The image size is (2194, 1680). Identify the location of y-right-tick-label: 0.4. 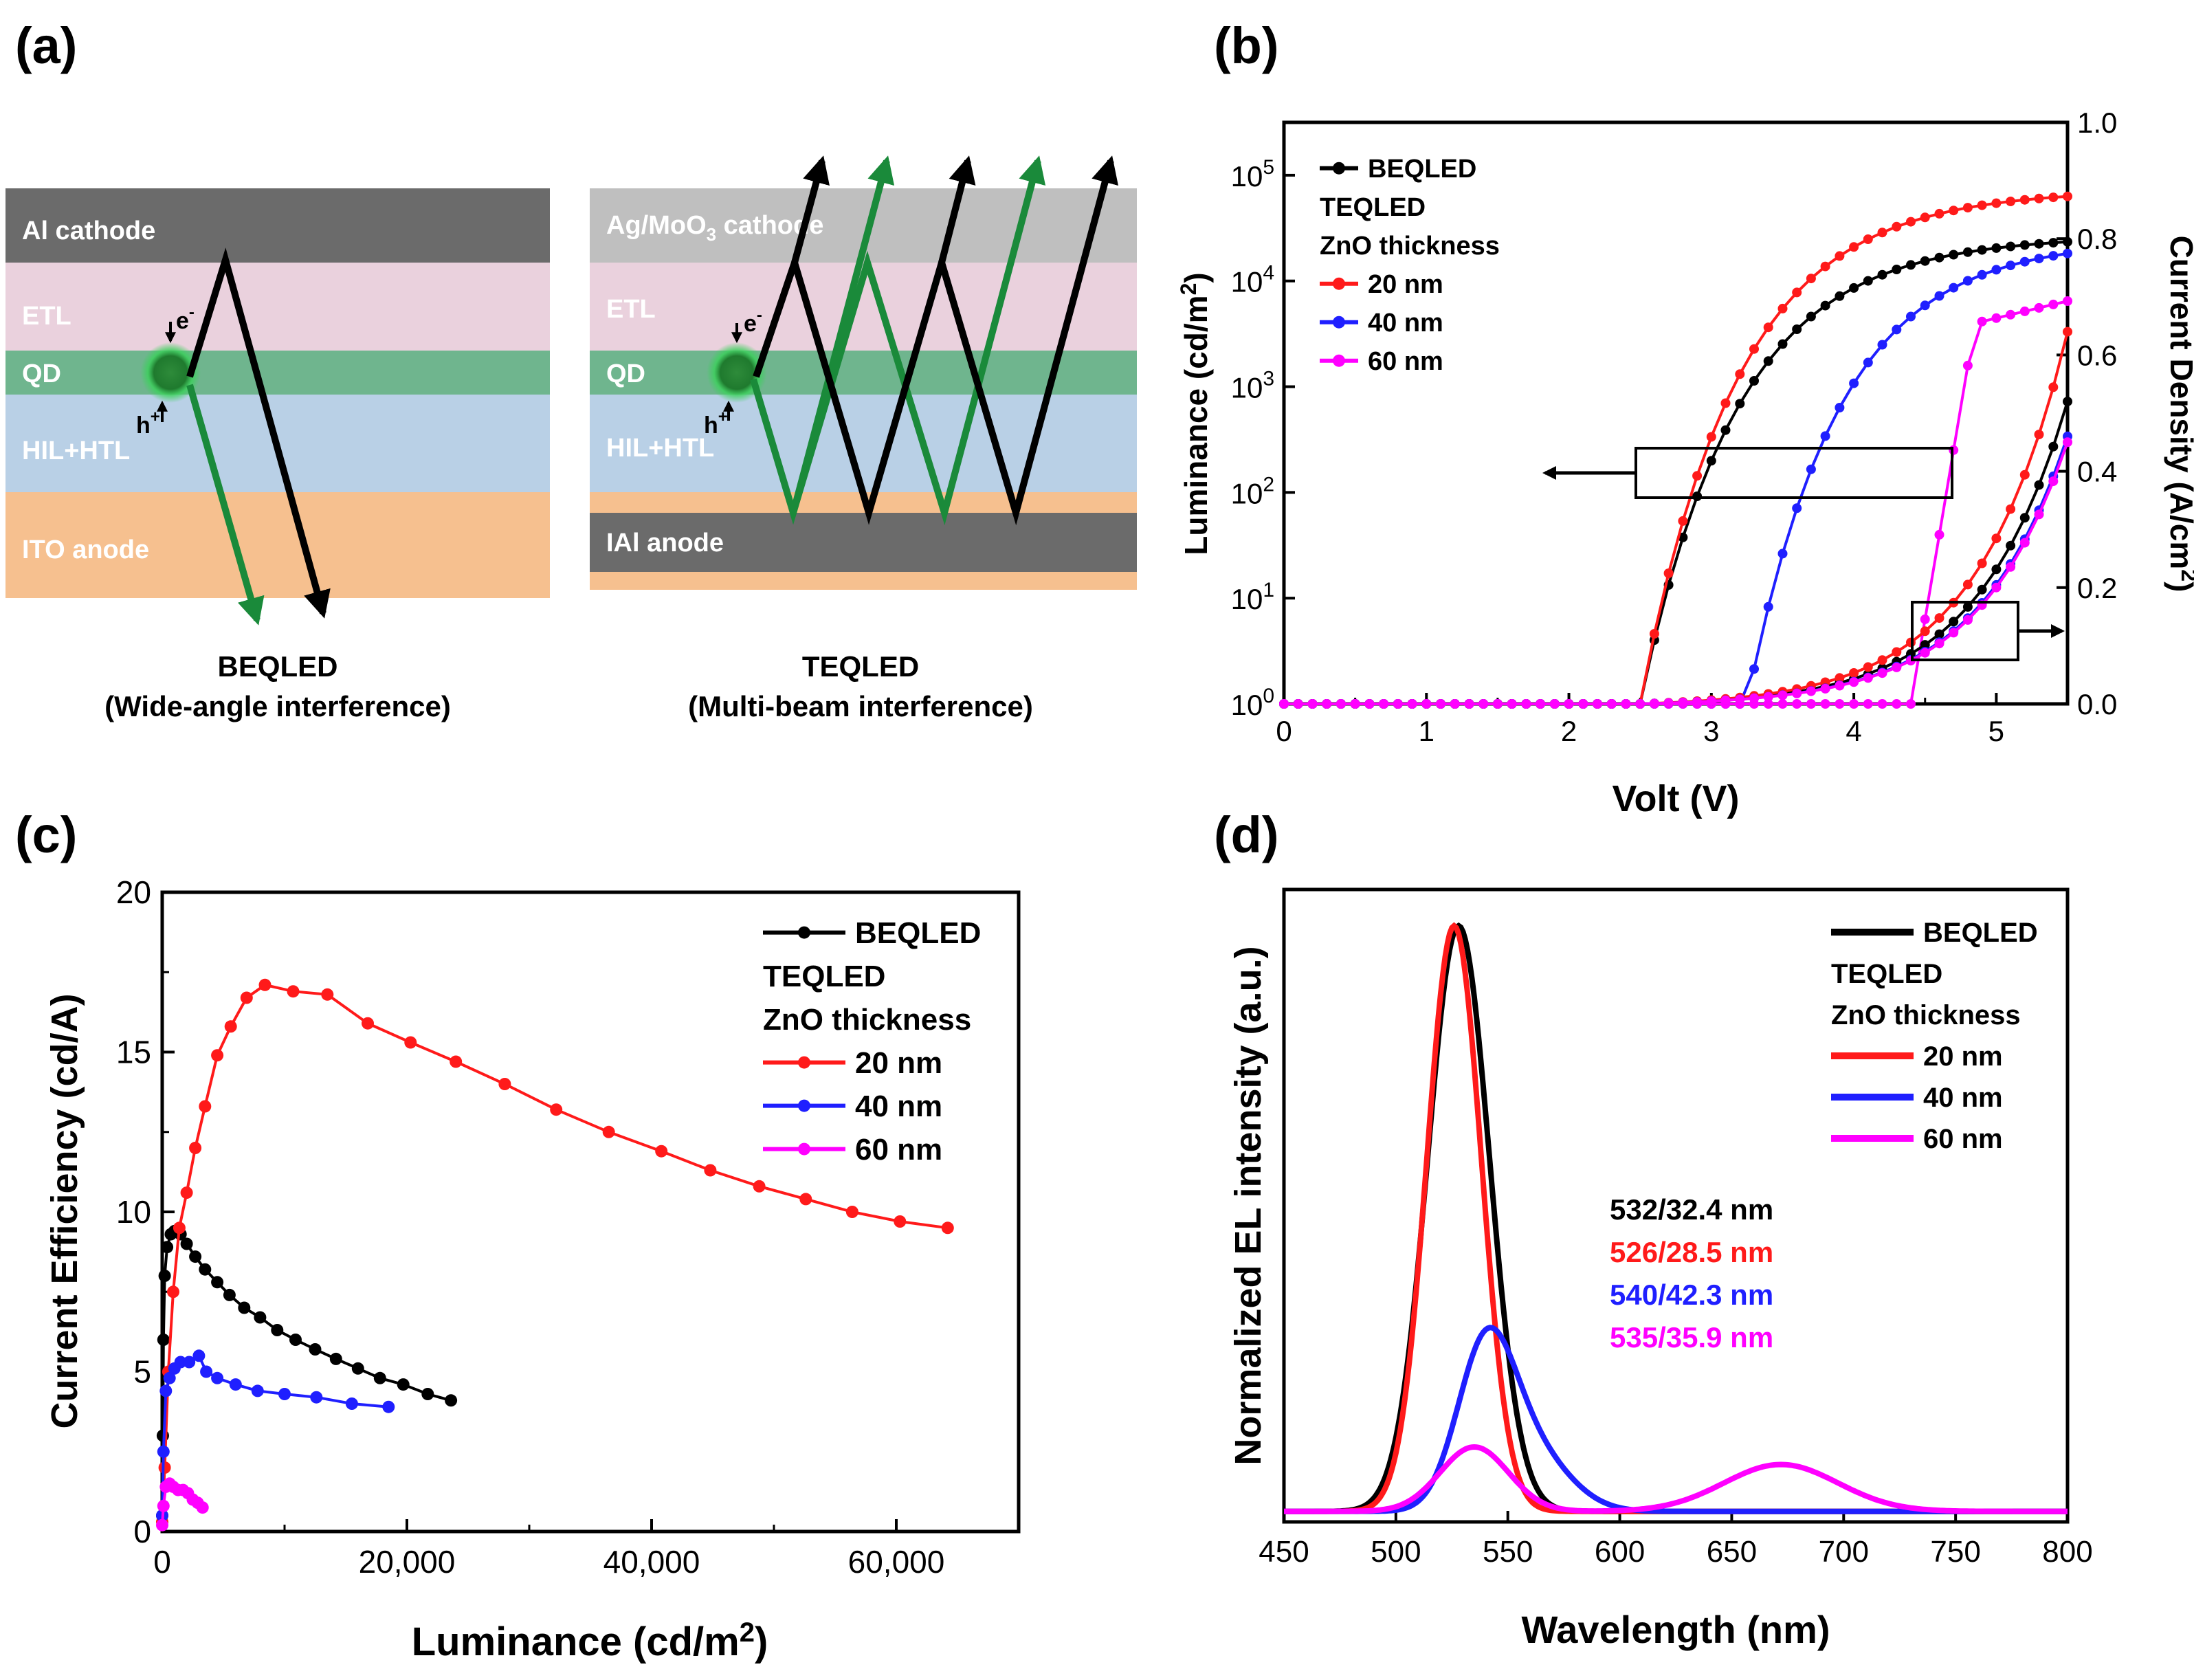
(2097, 472).